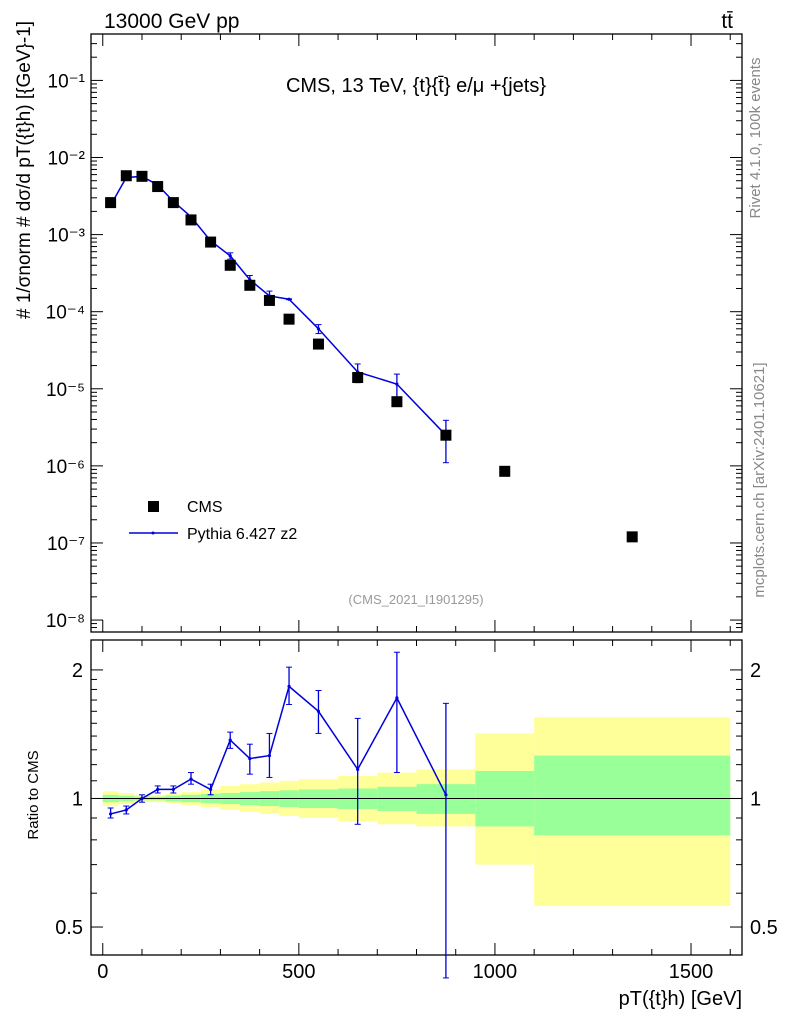  What do you see at coordinates (755, 799) in the screenshot?
I see `ratio-y-tick-label-right: 1` at bounding box center [755, 799].